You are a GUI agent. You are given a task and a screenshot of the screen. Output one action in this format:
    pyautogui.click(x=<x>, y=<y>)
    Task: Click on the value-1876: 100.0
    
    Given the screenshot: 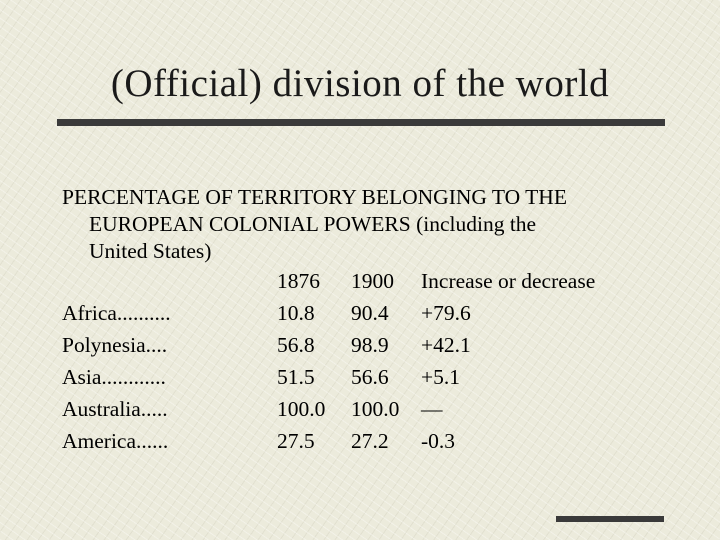 What is the action you would take?
    pyautogui.click(x=301, y=409)
    